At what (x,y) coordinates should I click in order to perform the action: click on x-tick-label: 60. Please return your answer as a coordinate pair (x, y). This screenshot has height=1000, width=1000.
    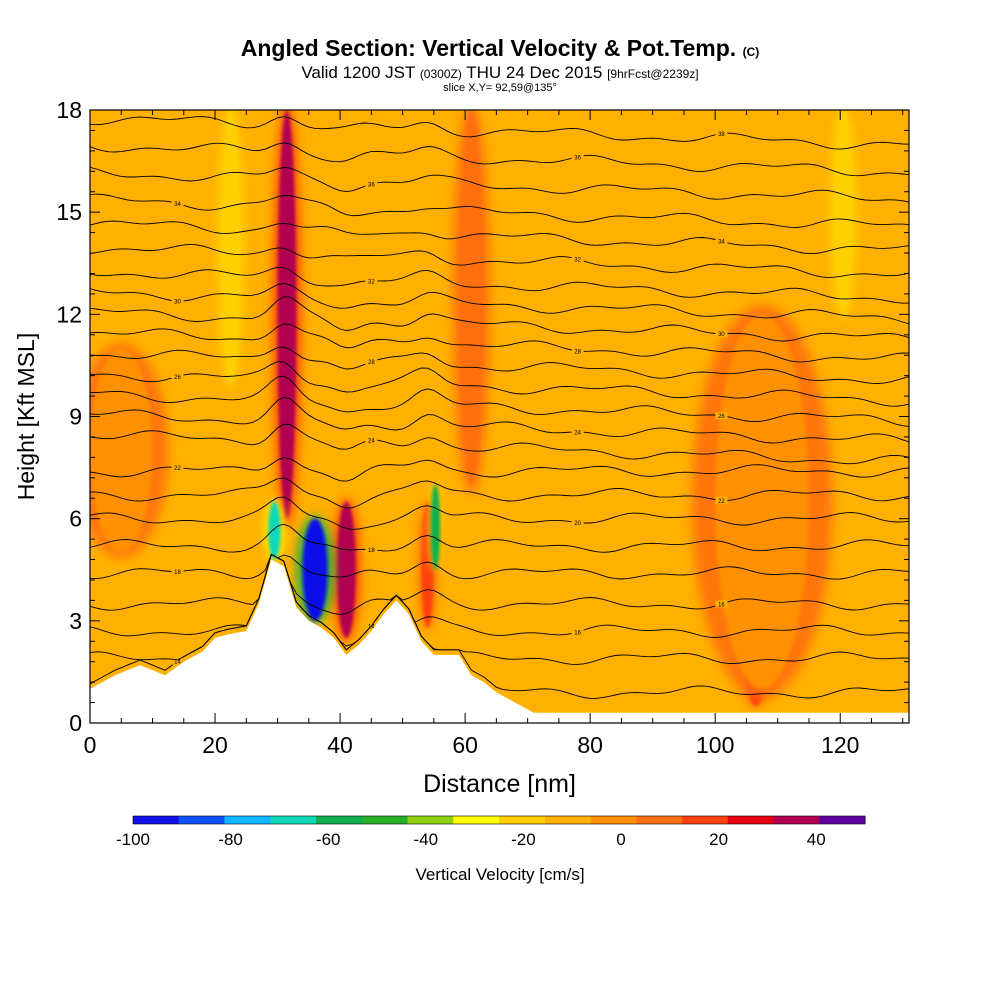
    Looking at the image, I should click on (465, 745).